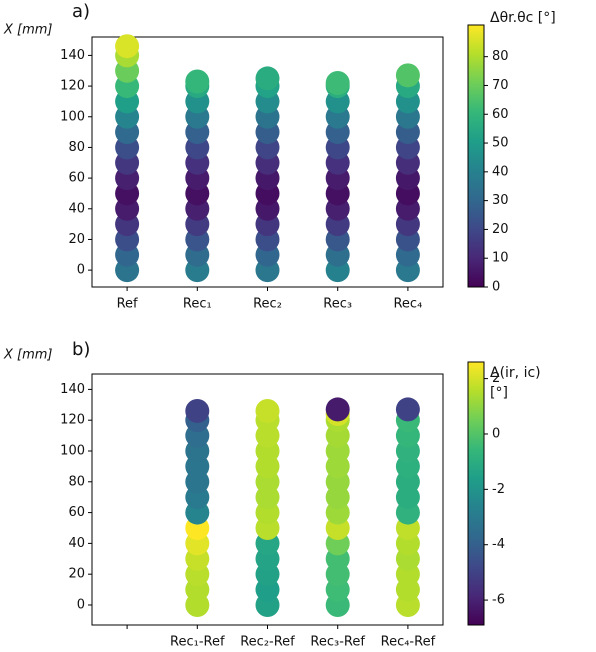  Describe the element at coordinates (500, 171) in the screenshot. I see `colorbar-tick-label: 40` at that location.